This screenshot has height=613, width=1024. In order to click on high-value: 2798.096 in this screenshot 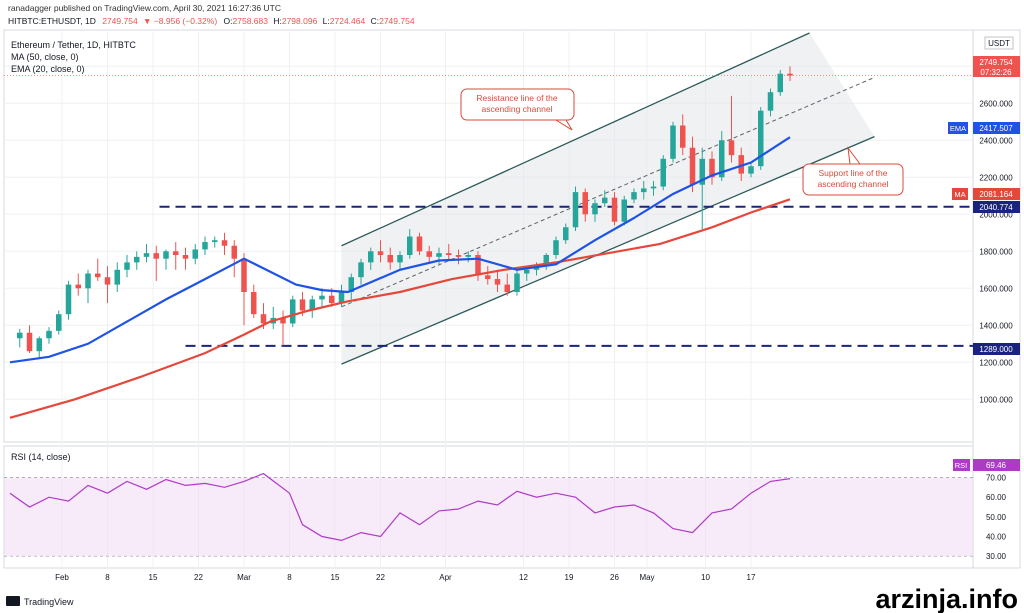, I will do `click(300, 21)`.